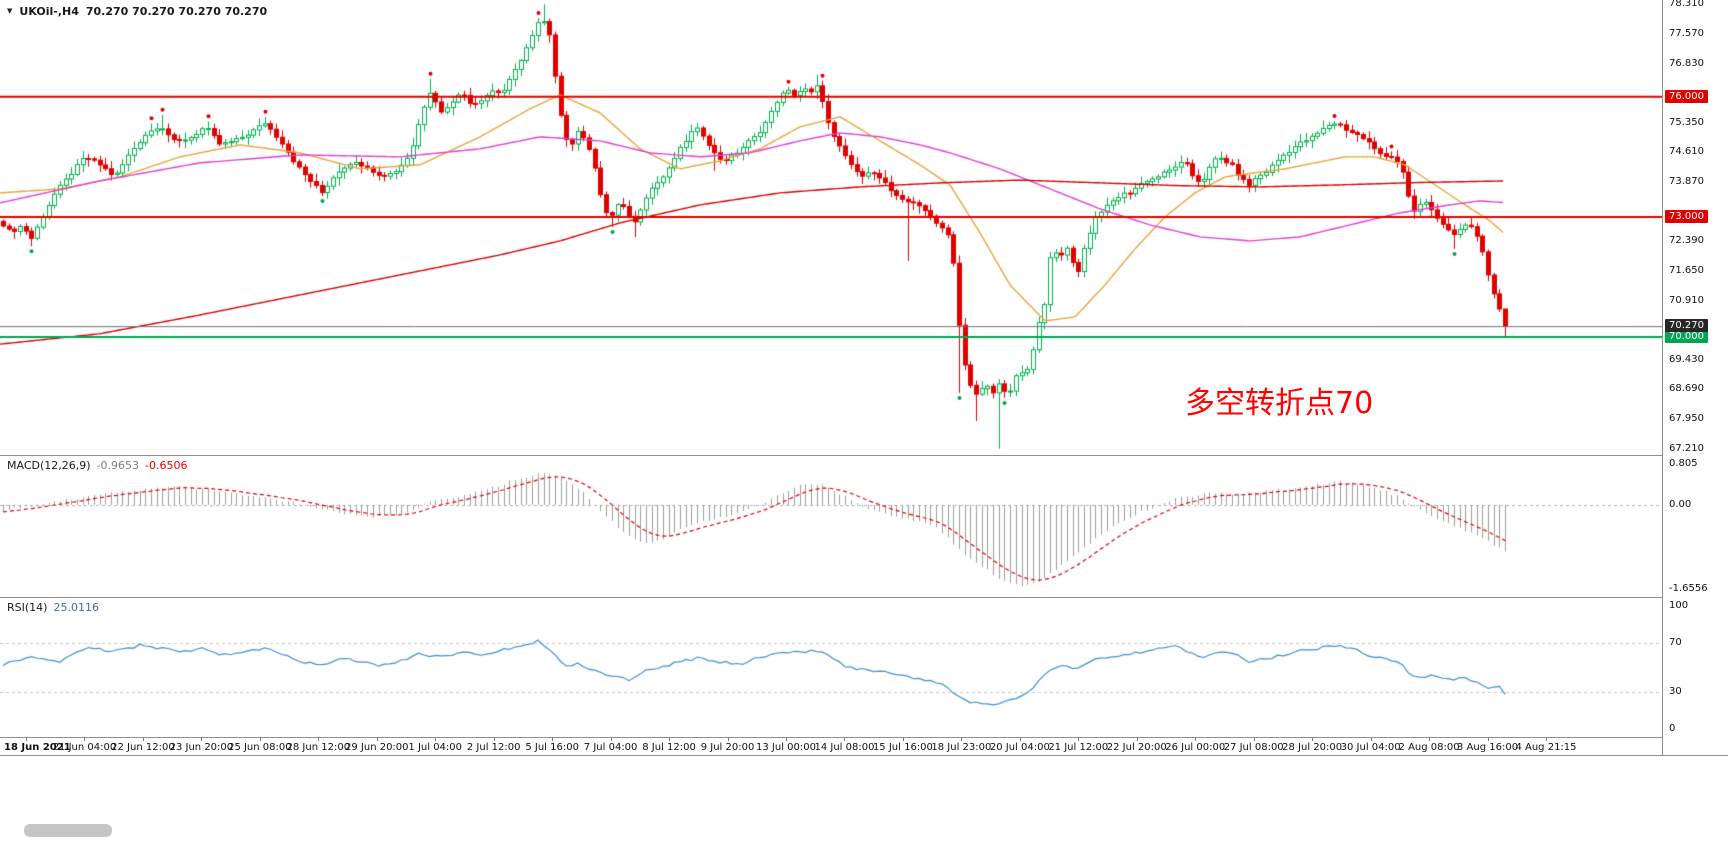 Image resolution: width=1728 pixels, height=841 pixels. What do you see at coordinates (1680, 504) in the screenshot?
I see `macd-axis-label: 0.00` at bounding box center [1680, 504].